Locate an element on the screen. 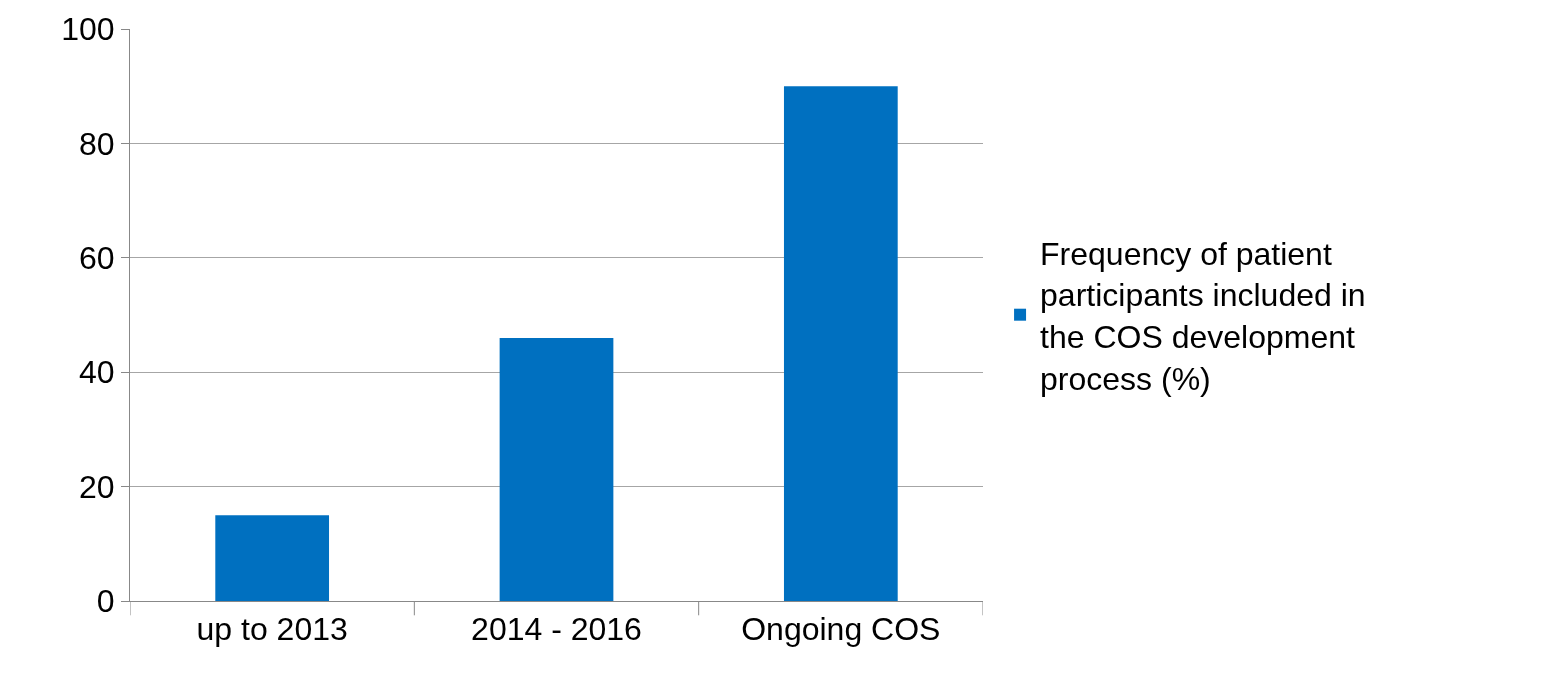  x-tick-label: 2014 - 2016 is located at coordinates (556, 629).